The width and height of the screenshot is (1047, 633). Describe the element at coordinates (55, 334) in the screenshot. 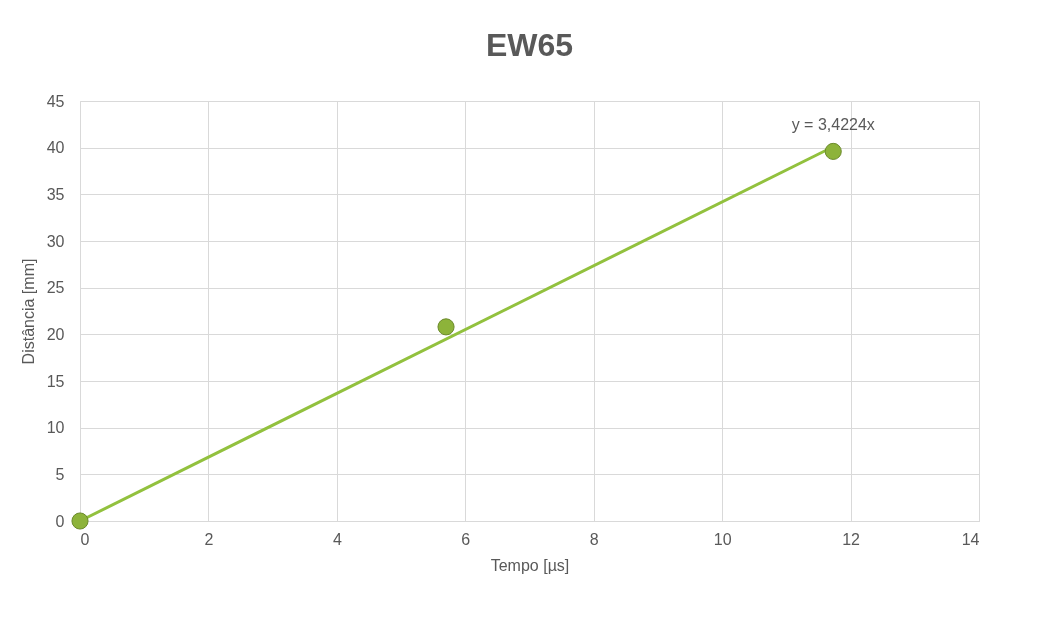

I see `y-tick-label: 20` at that location.